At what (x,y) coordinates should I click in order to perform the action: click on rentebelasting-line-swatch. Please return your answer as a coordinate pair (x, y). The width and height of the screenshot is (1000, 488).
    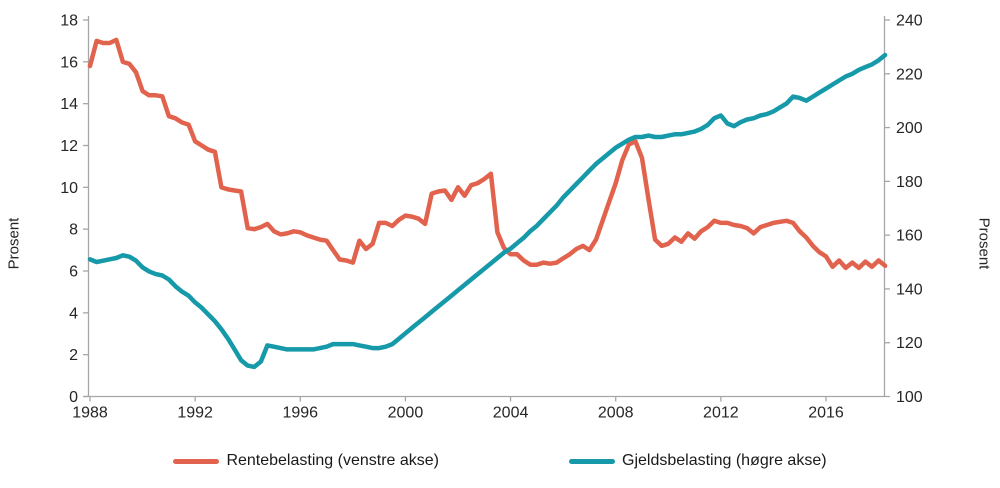
    Looking at the image, I should click on (196, 461).